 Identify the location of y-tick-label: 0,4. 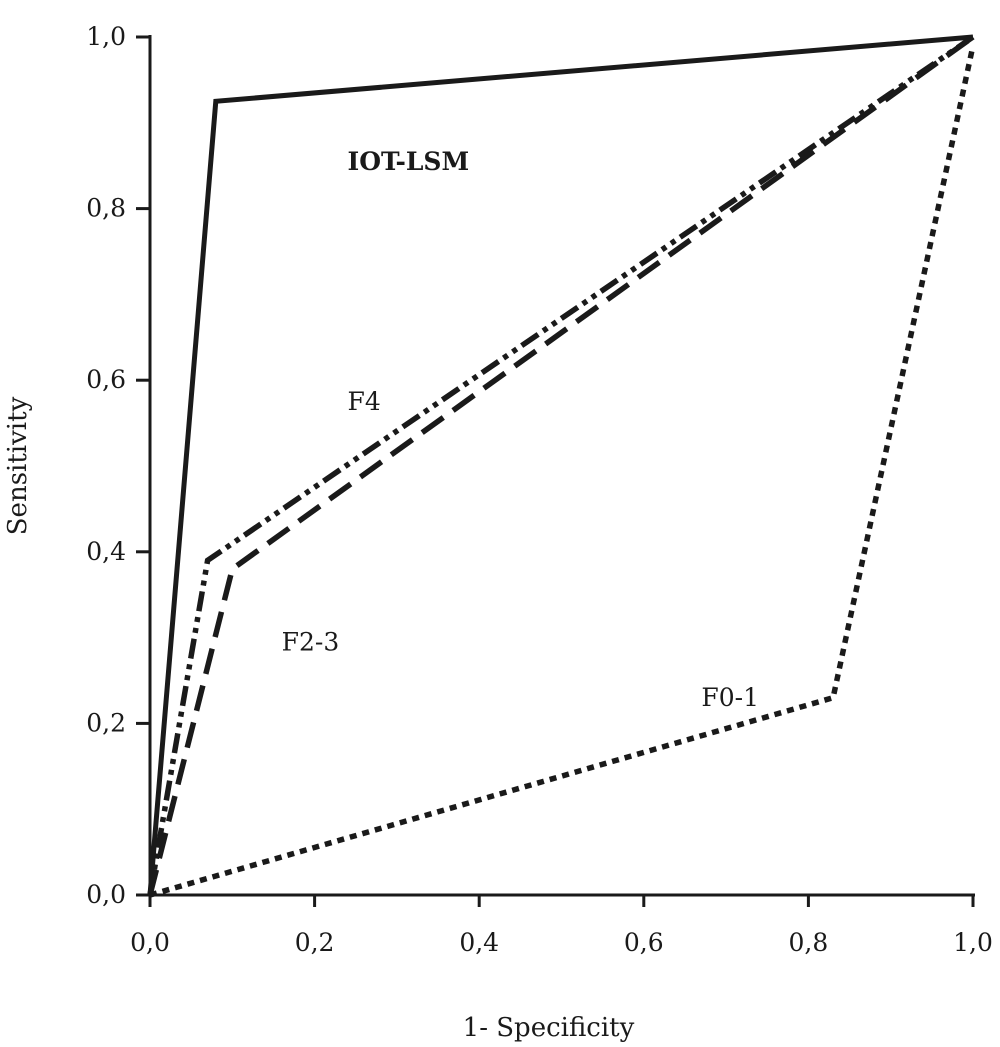
(106, 551).